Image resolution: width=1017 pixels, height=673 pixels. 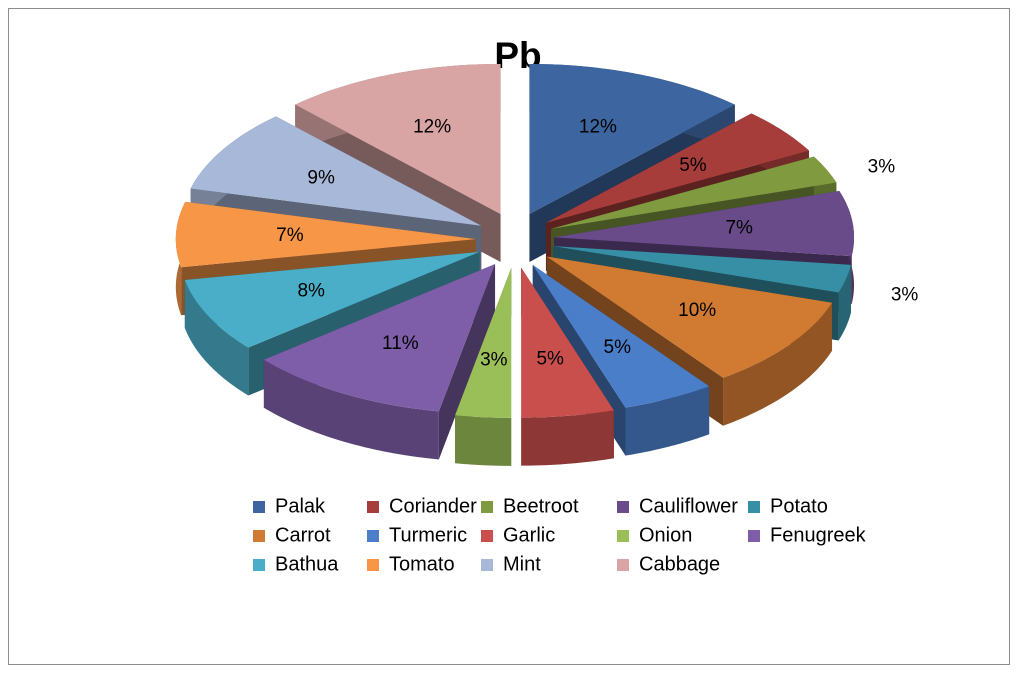 What do you see at coordinates (688, 506) in the screenshot?
I see `legend-label: Cauliflower` at bounding box center [688, 506].